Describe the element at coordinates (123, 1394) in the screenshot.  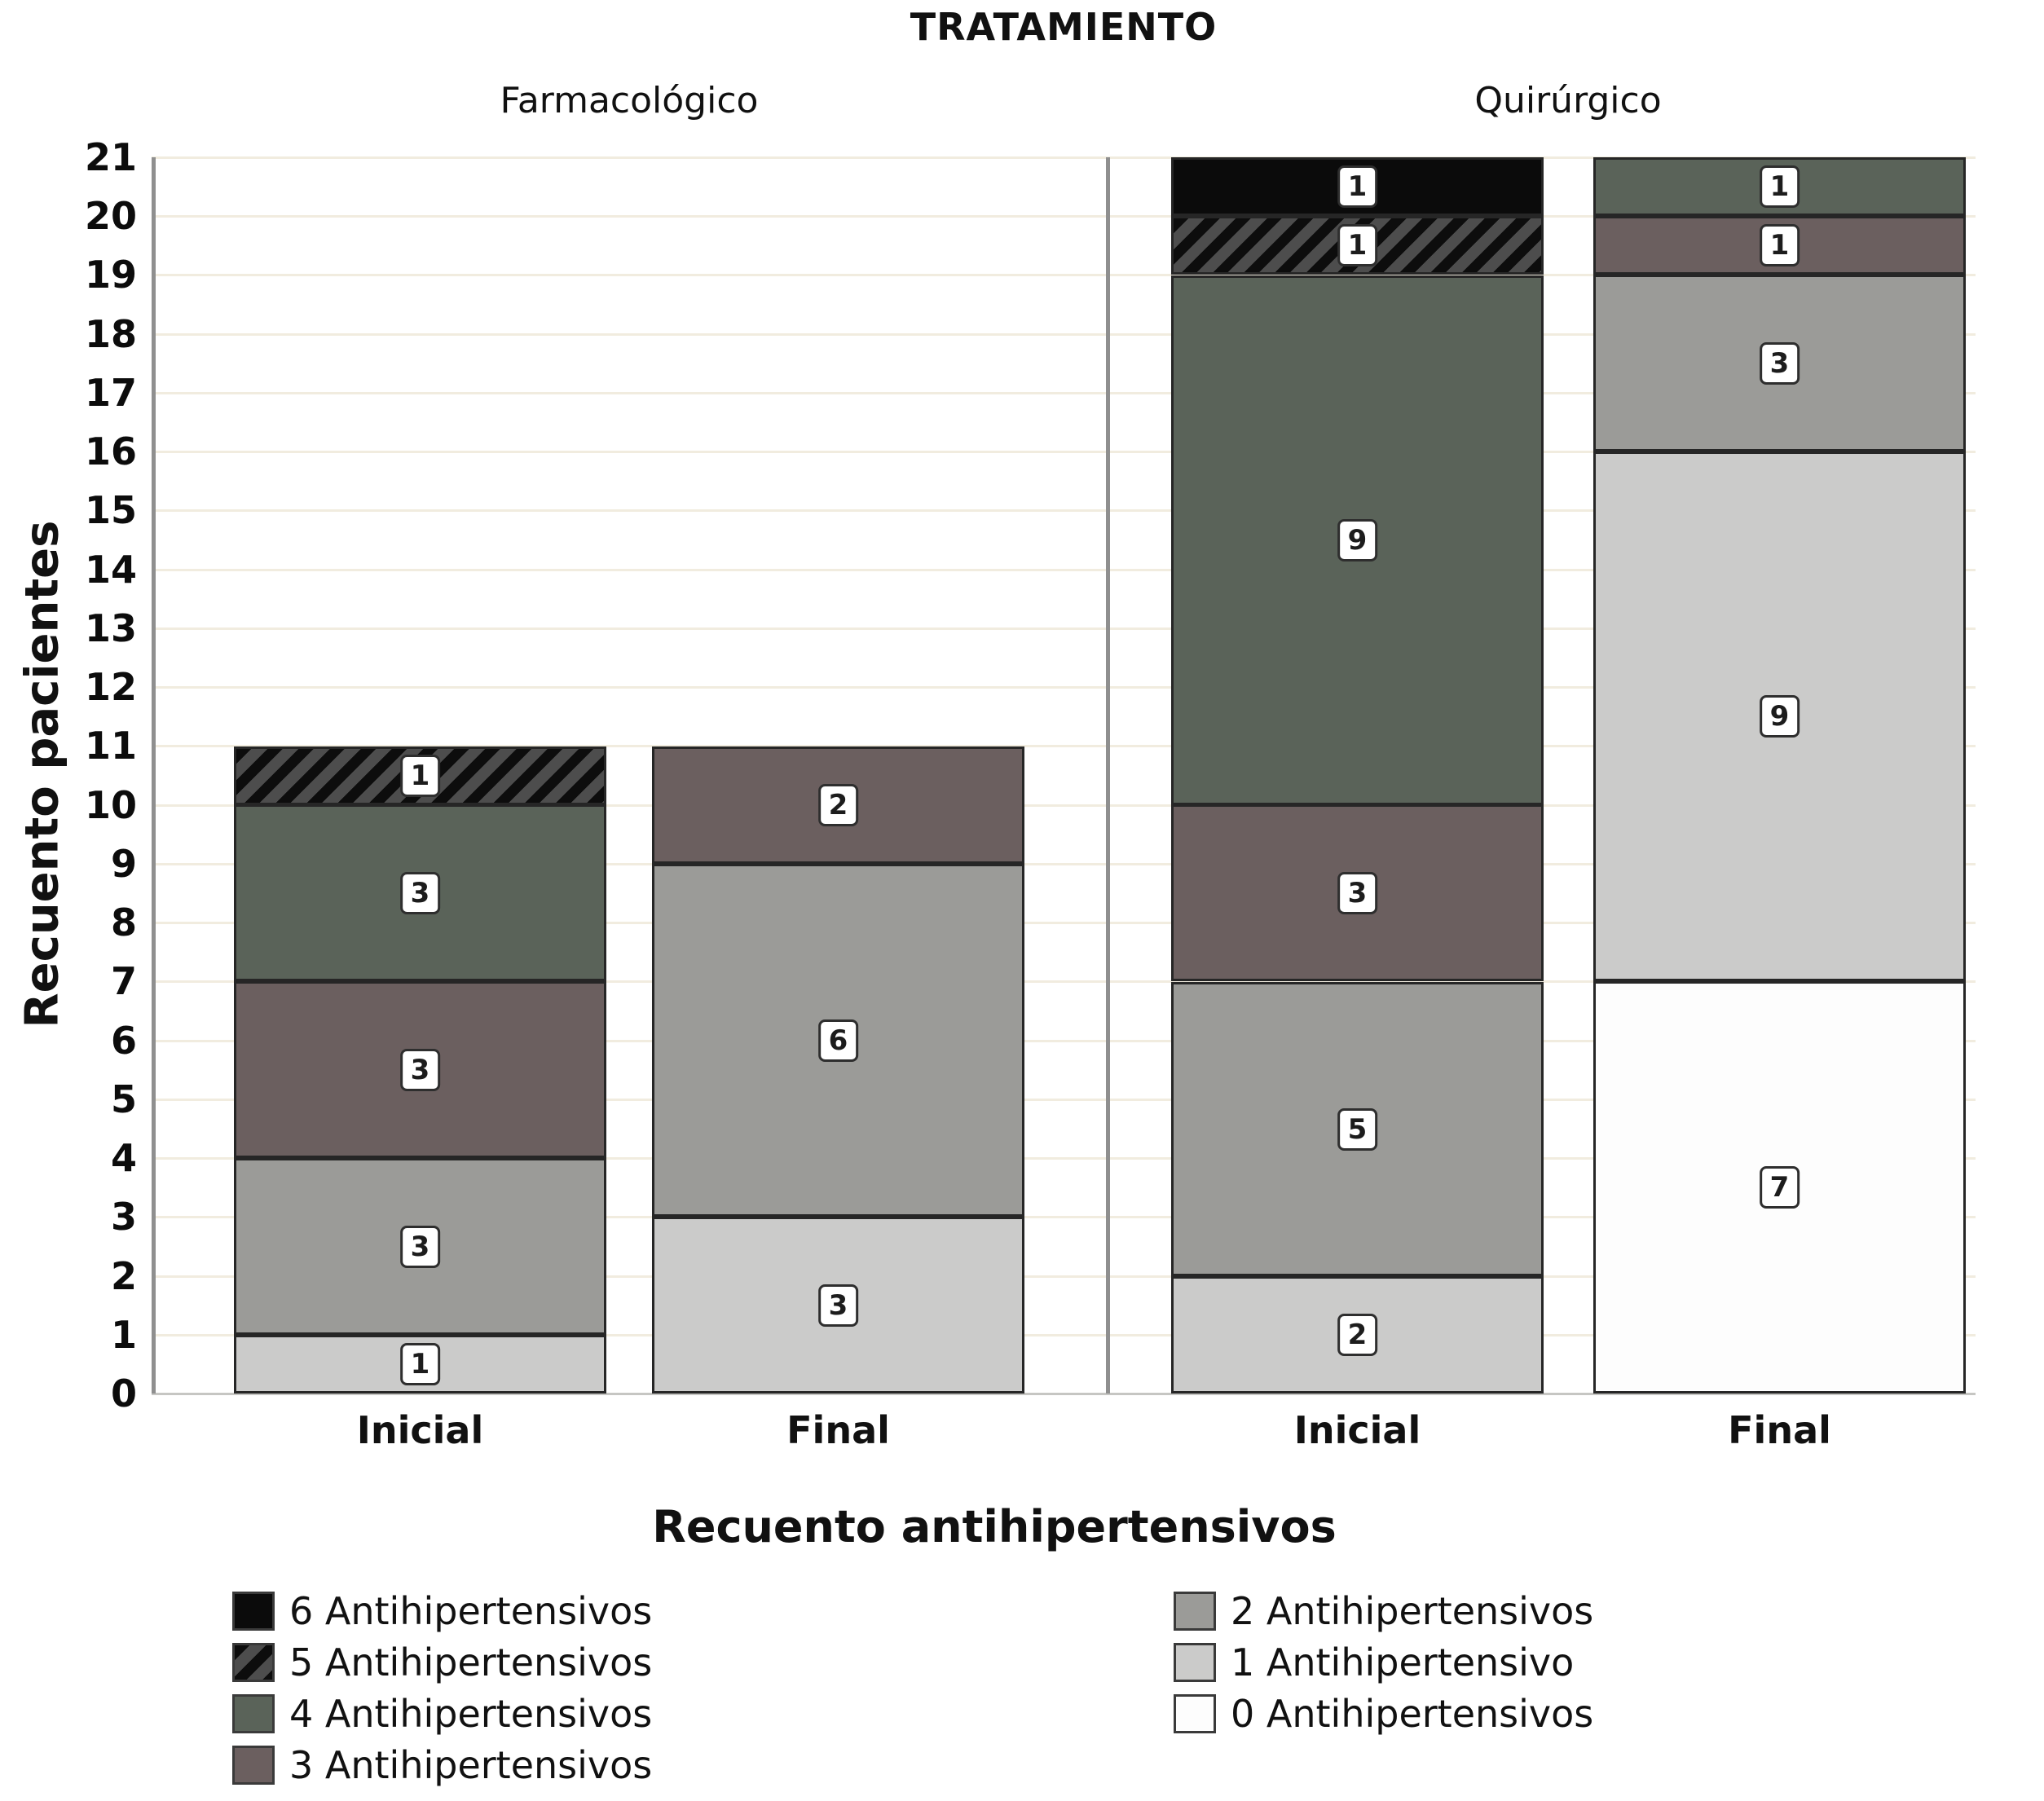
I see `y-tick-label: 0` at that location.